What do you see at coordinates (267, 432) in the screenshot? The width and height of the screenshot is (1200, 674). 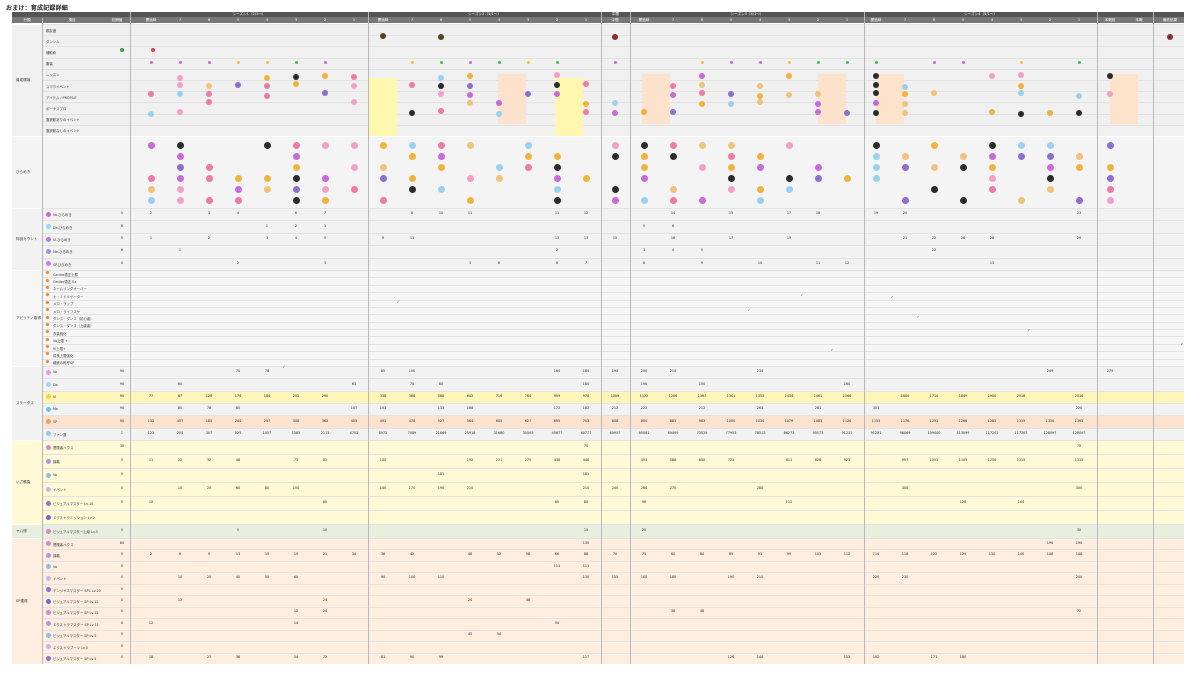 I see `cell-value: 1057` at bounding box center [267, 432].